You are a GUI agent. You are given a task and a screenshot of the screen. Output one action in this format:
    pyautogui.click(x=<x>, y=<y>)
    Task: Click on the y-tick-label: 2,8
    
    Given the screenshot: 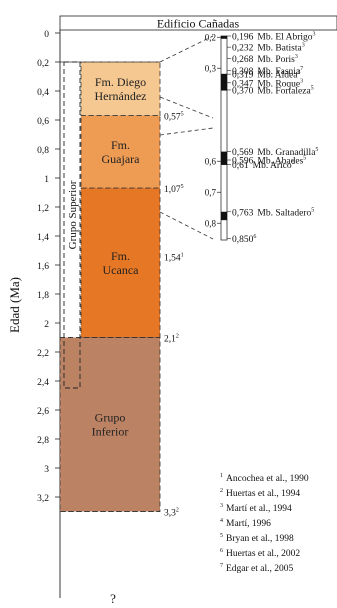 What is the action you would take?
    pyautogui.click(x=43, y=441)
    